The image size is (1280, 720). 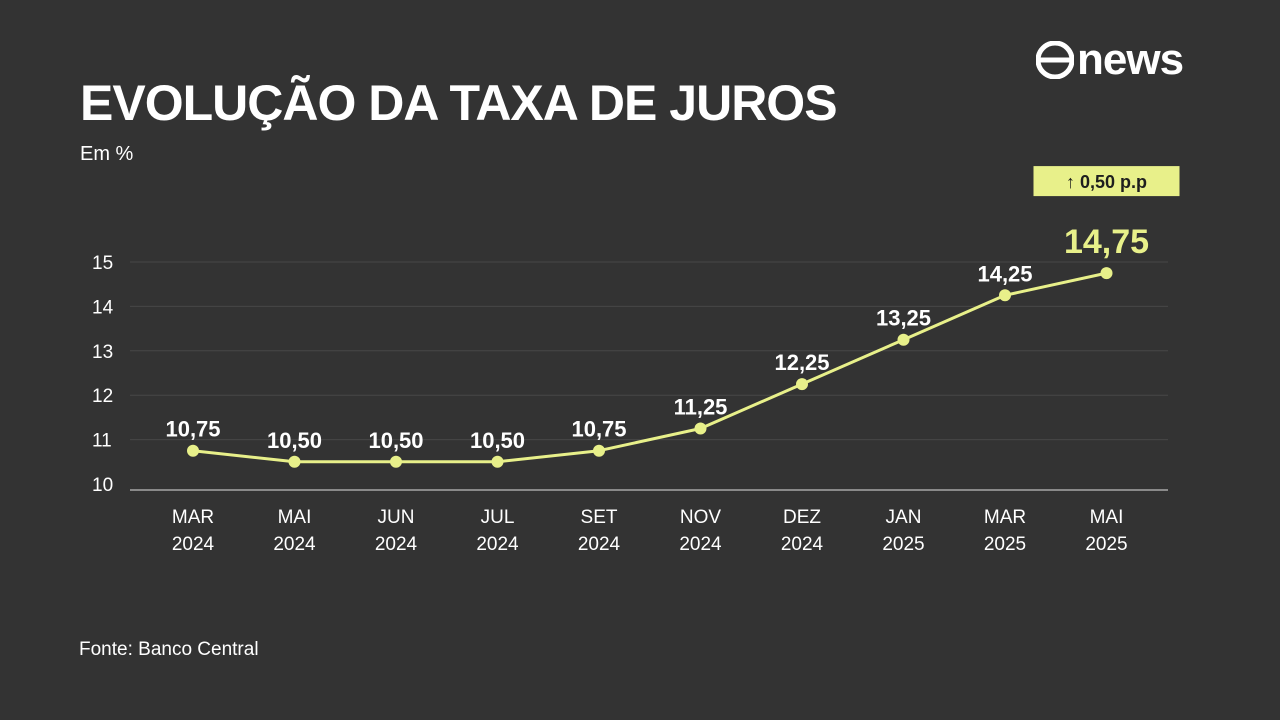 What do you see at coordinates (904, 517) in the screenshot?
I see `x-tick-label-line: JAN` at bounding box center [904, 517].